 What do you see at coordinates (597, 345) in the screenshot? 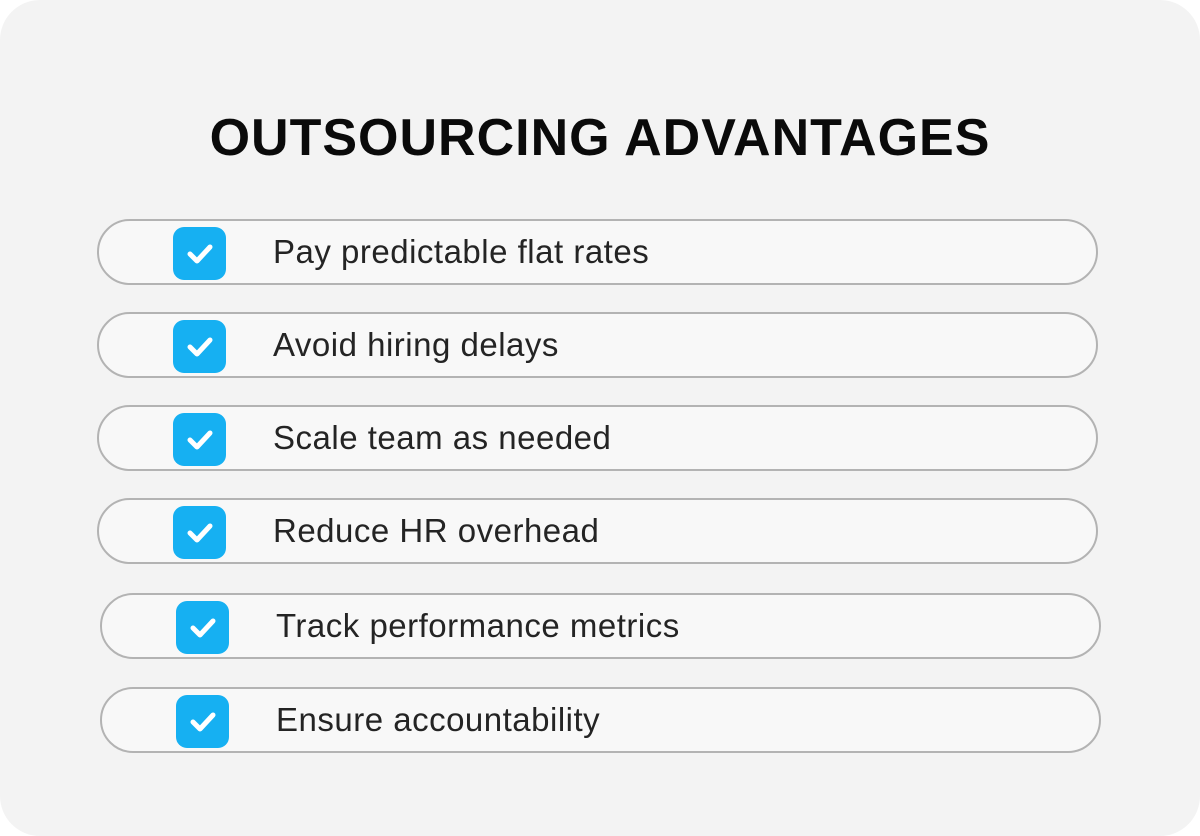
I see `list-item: Avoid hiring delays` at bounding box center [597, 345].